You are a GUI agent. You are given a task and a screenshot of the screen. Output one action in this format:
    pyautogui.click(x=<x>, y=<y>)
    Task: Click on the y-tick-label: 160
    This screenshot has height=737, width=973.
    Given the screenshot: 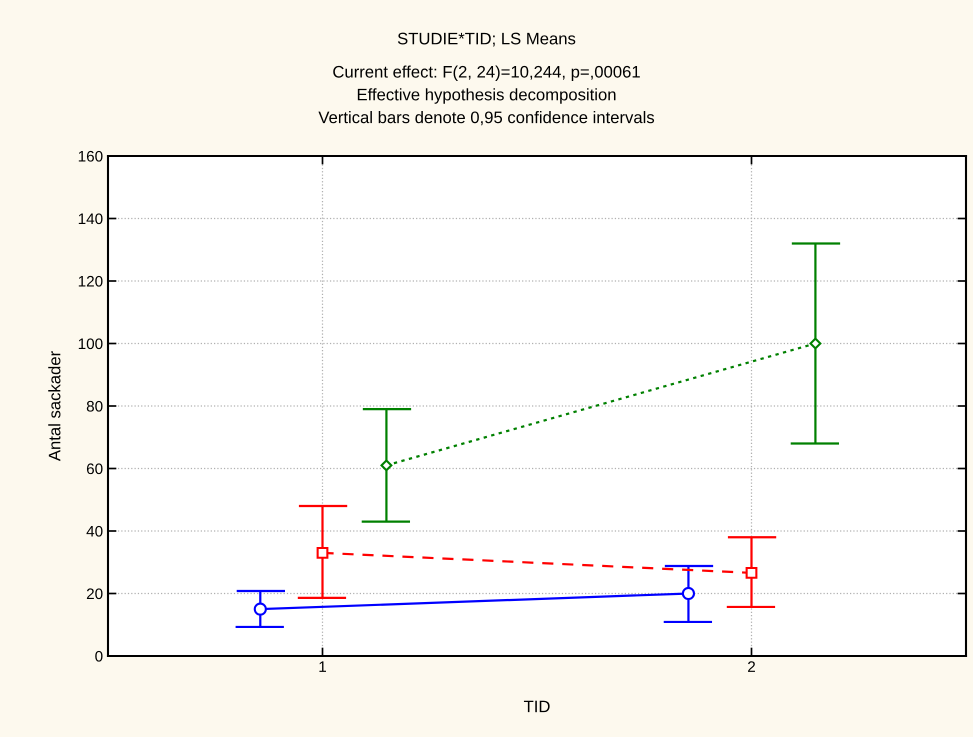 What is the action you would take?
    pyautogui.click(x=90, y=156)
    